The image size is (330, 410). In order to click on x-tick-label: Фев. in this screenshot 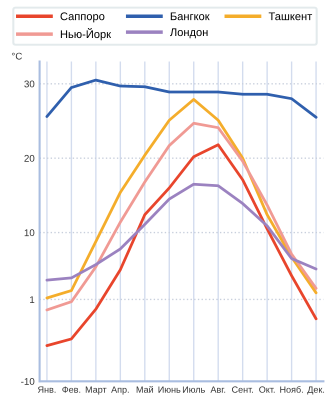, I will do `click(71, 389)`.